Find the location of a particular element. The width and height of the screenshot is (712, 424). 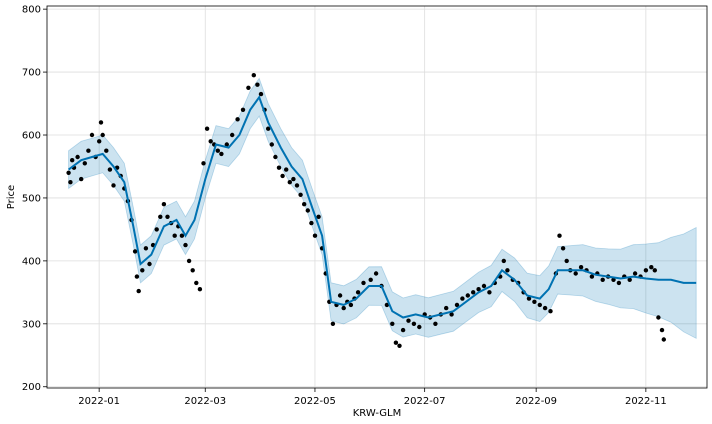

y-tick-label: 300 is located at coordinates (31, 324).